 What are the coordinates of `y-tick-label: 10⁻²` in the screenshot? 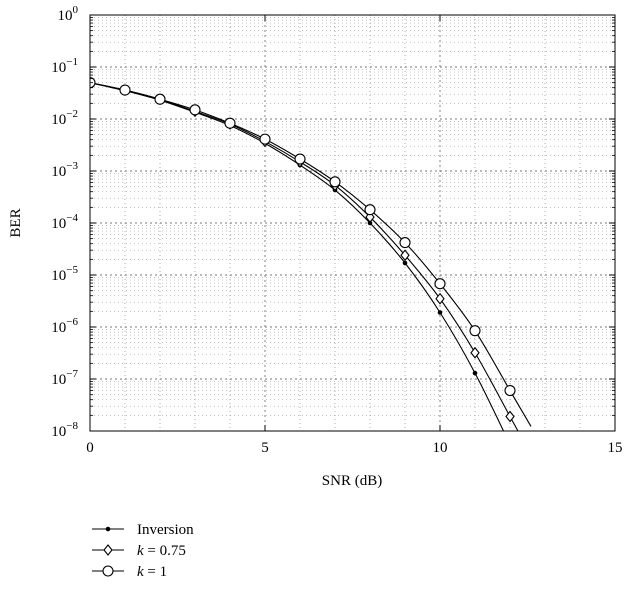 It's located at (64, 118).